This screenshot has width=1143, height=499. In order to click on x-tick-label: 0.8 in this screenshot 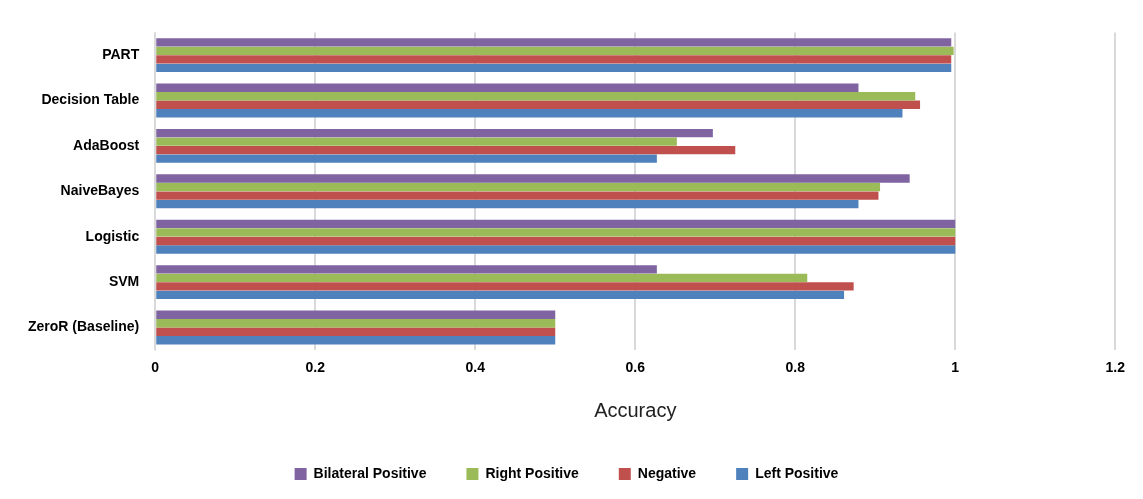, I will do `click(795, 367)`.